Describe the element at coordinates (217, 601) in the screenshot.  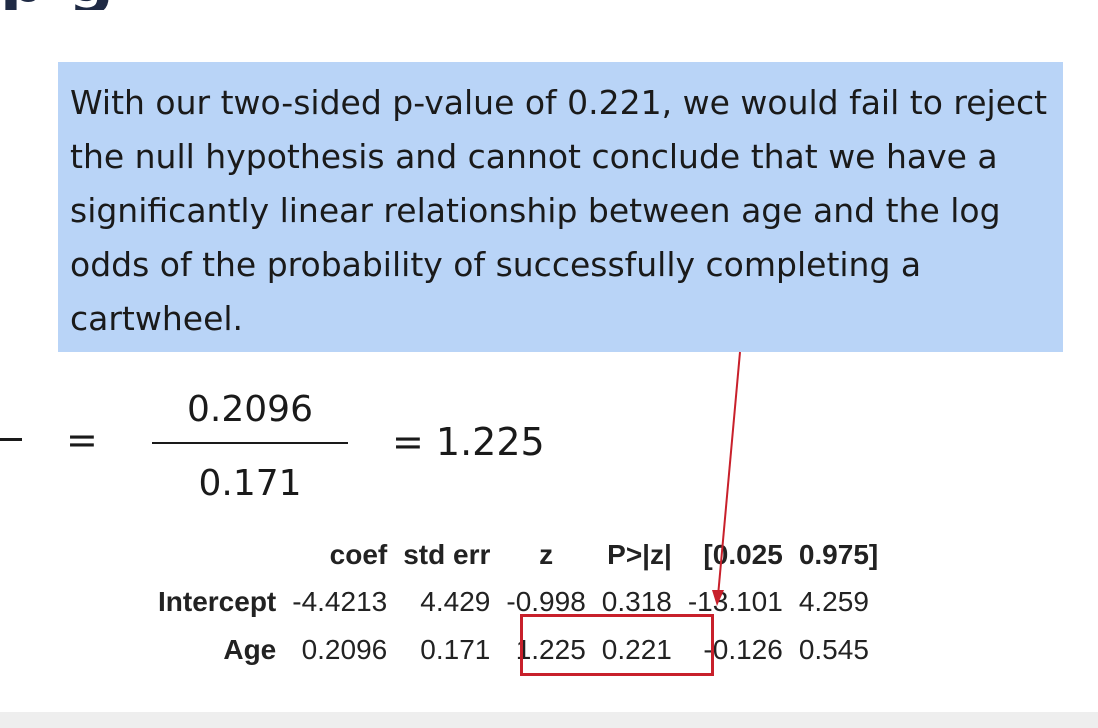
I see `row-label: Intercept` at that location.